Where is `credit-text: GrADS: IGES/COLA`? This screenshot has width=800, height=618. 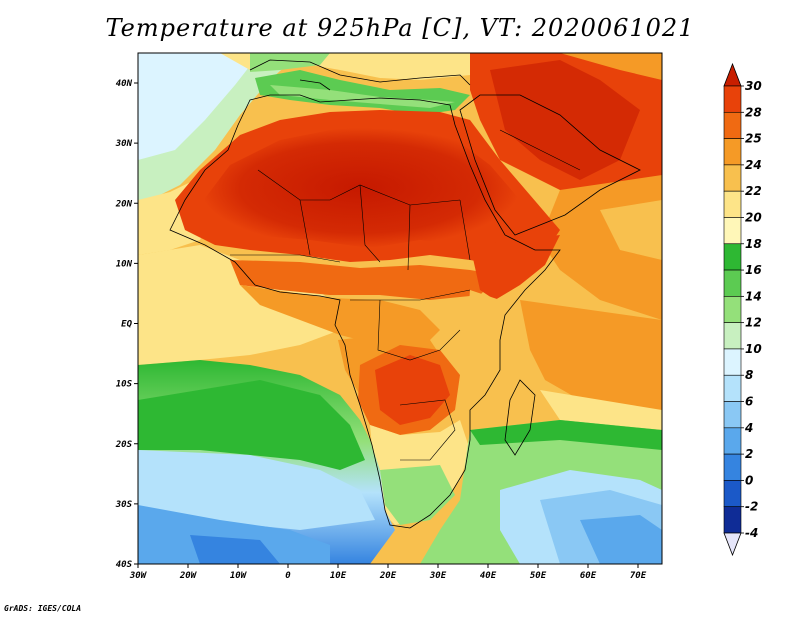 credit-text: GrADS: IGES/COLA is located at coordinates (43, 608).